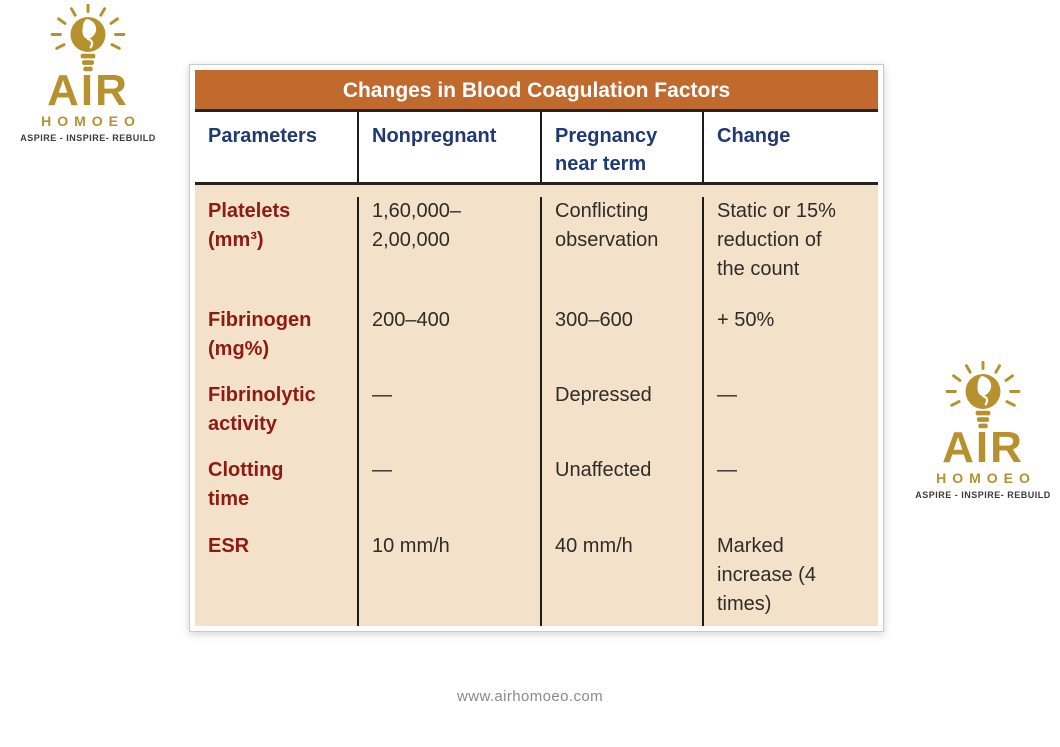  I want to click on table-cell-value: Unaffected, so click(621, 494).